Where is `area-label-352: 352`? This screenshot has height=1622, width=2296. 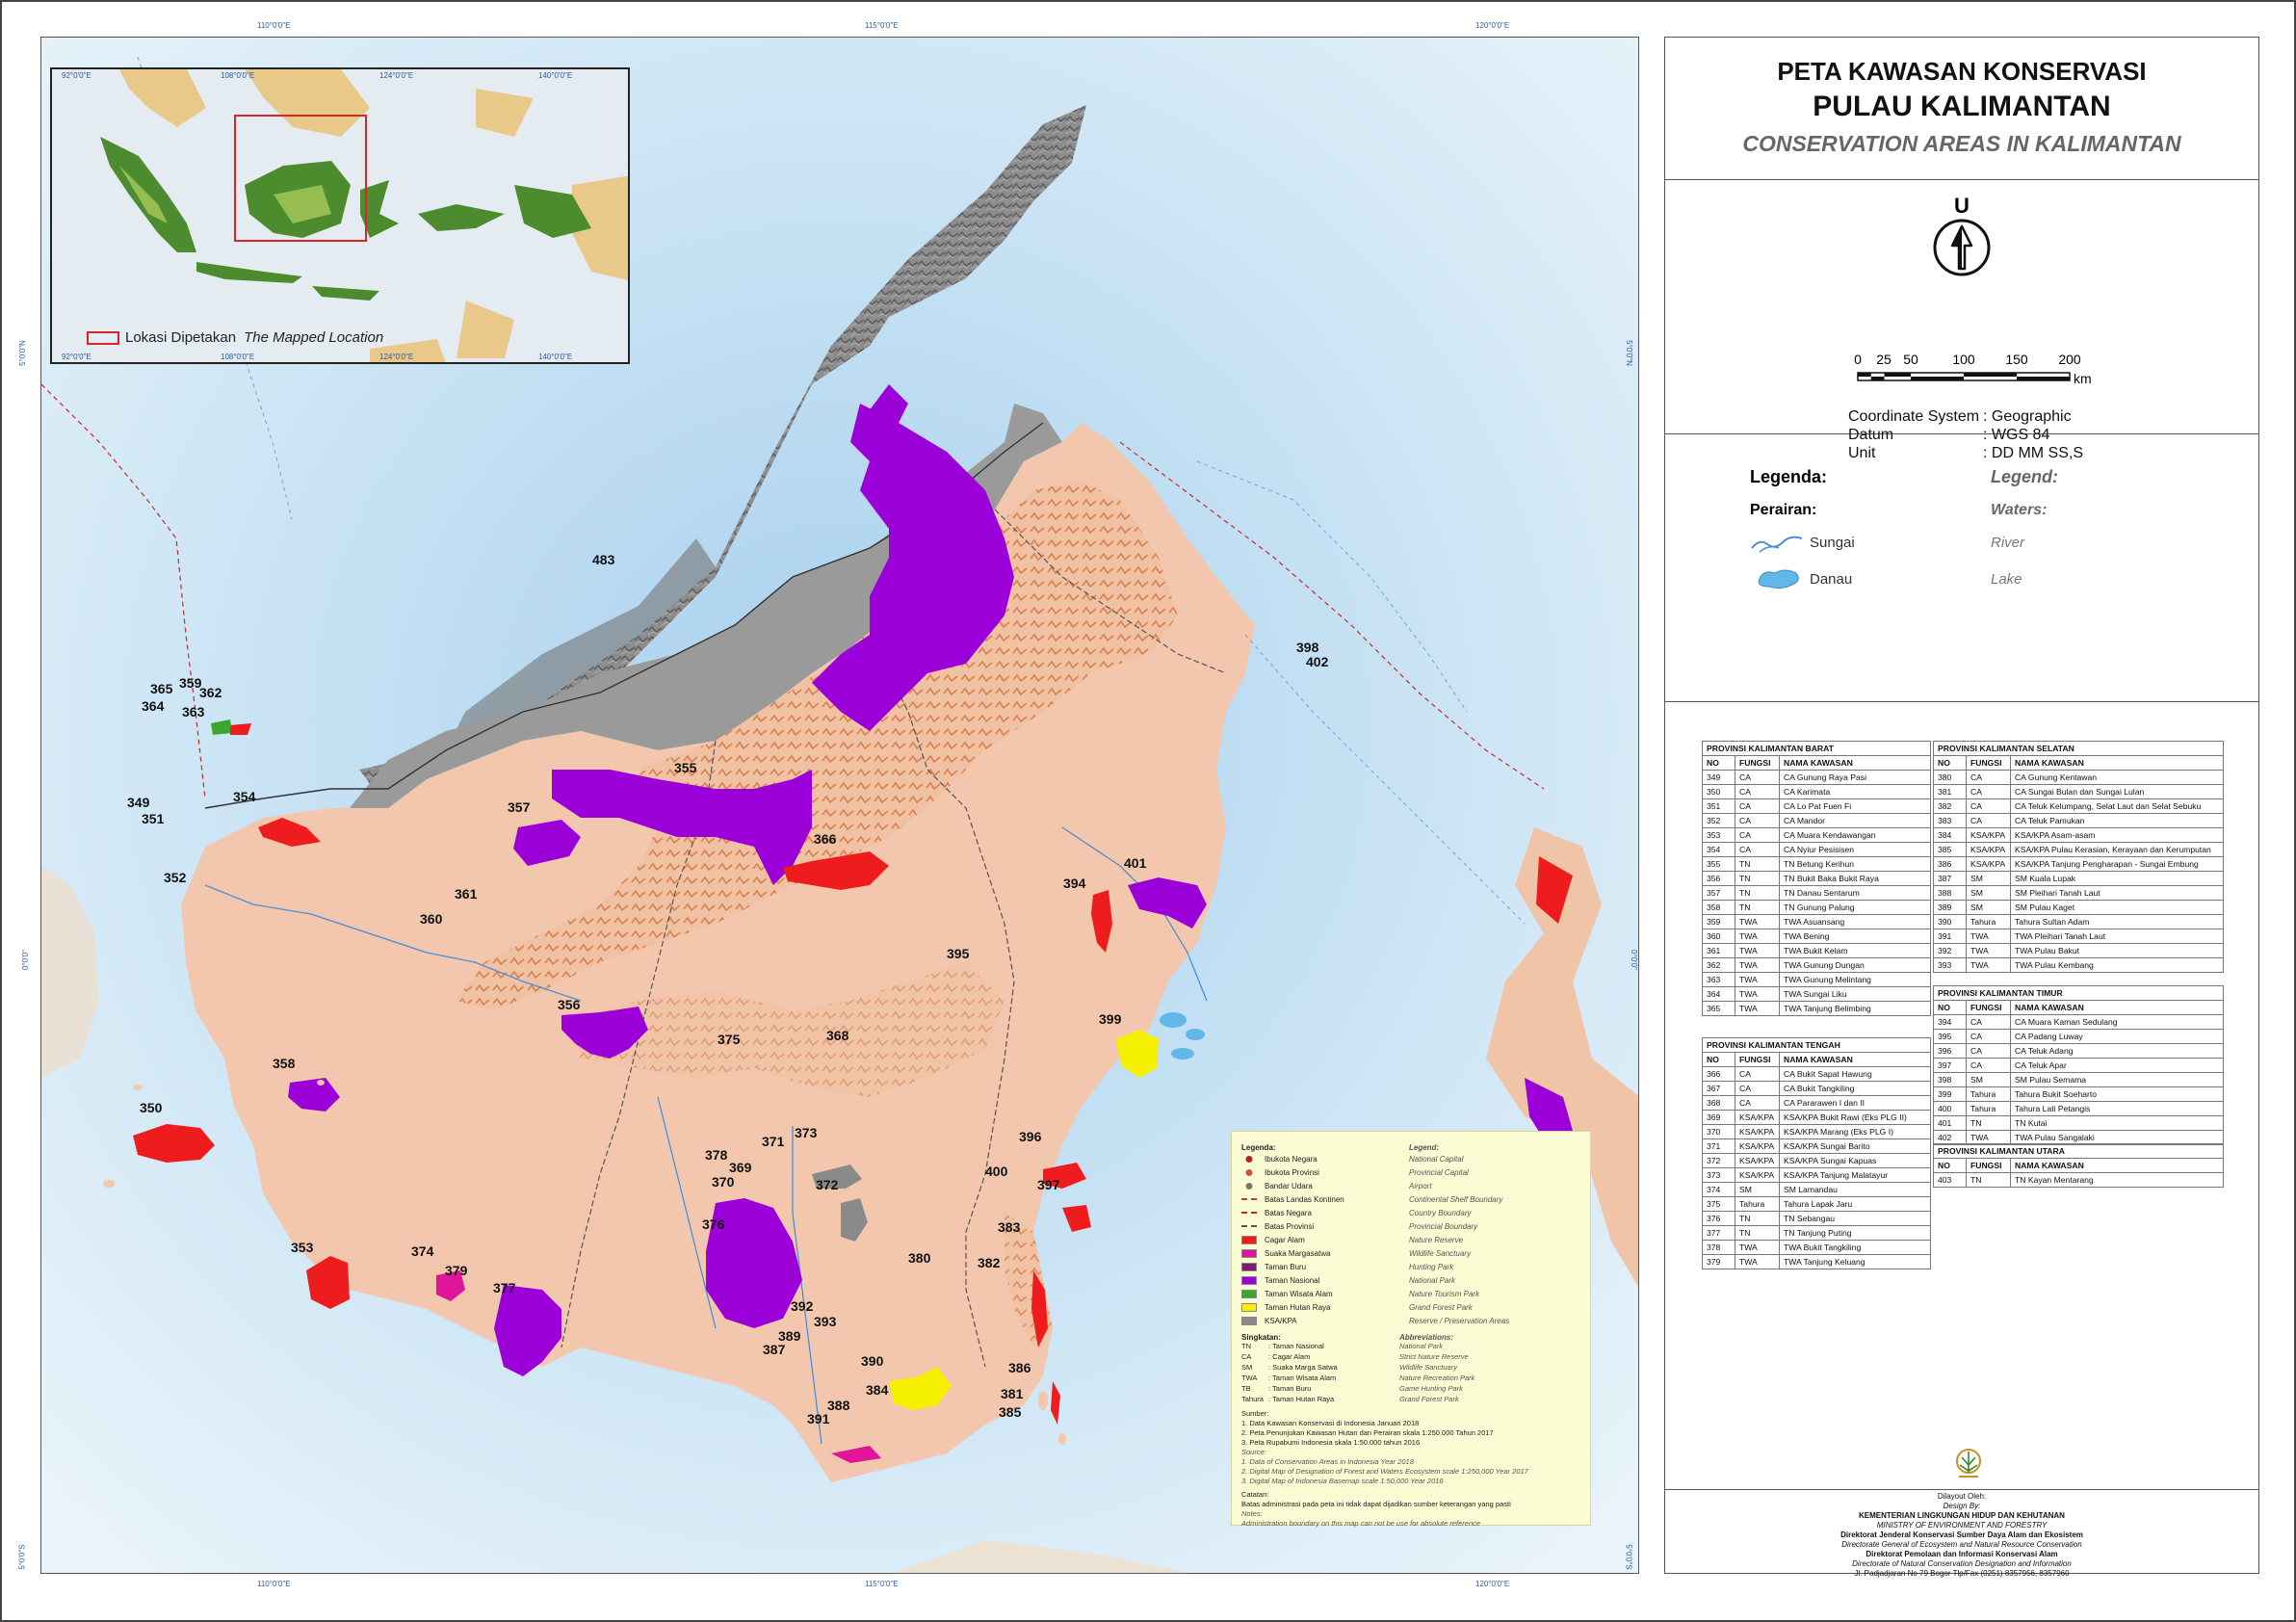
area-label-352: 352 is located at coordinates (175, 877).